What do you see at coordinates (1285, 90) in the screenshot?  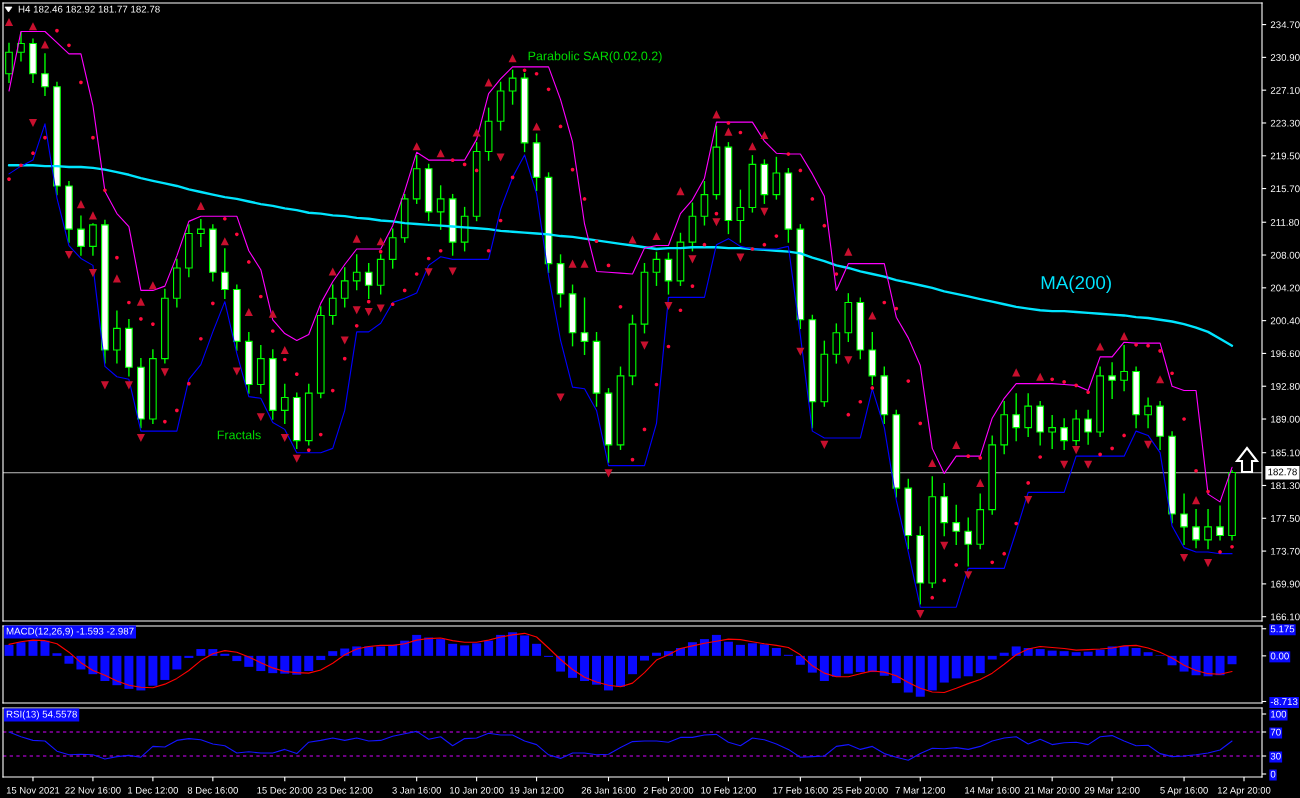 I see `y-tick-label: 227.10` at bounding box center [1285, 90].